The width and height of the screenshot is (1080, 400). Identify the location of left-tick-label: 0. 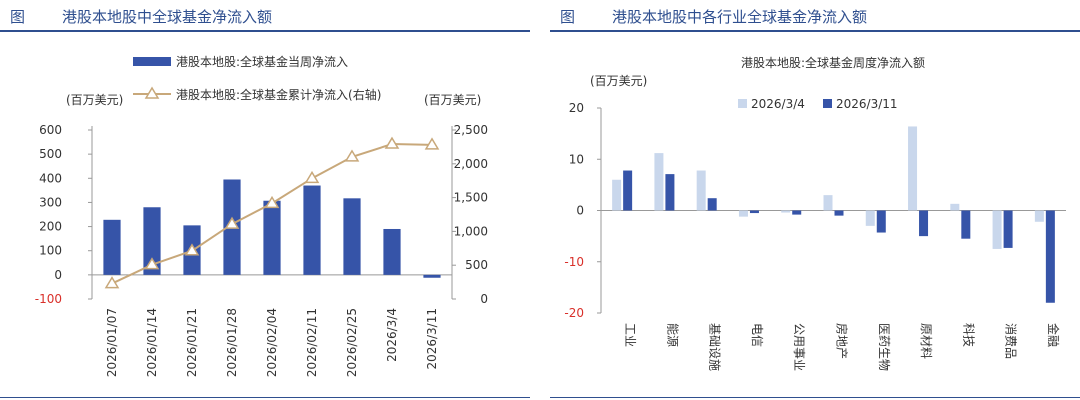
(58, 275).